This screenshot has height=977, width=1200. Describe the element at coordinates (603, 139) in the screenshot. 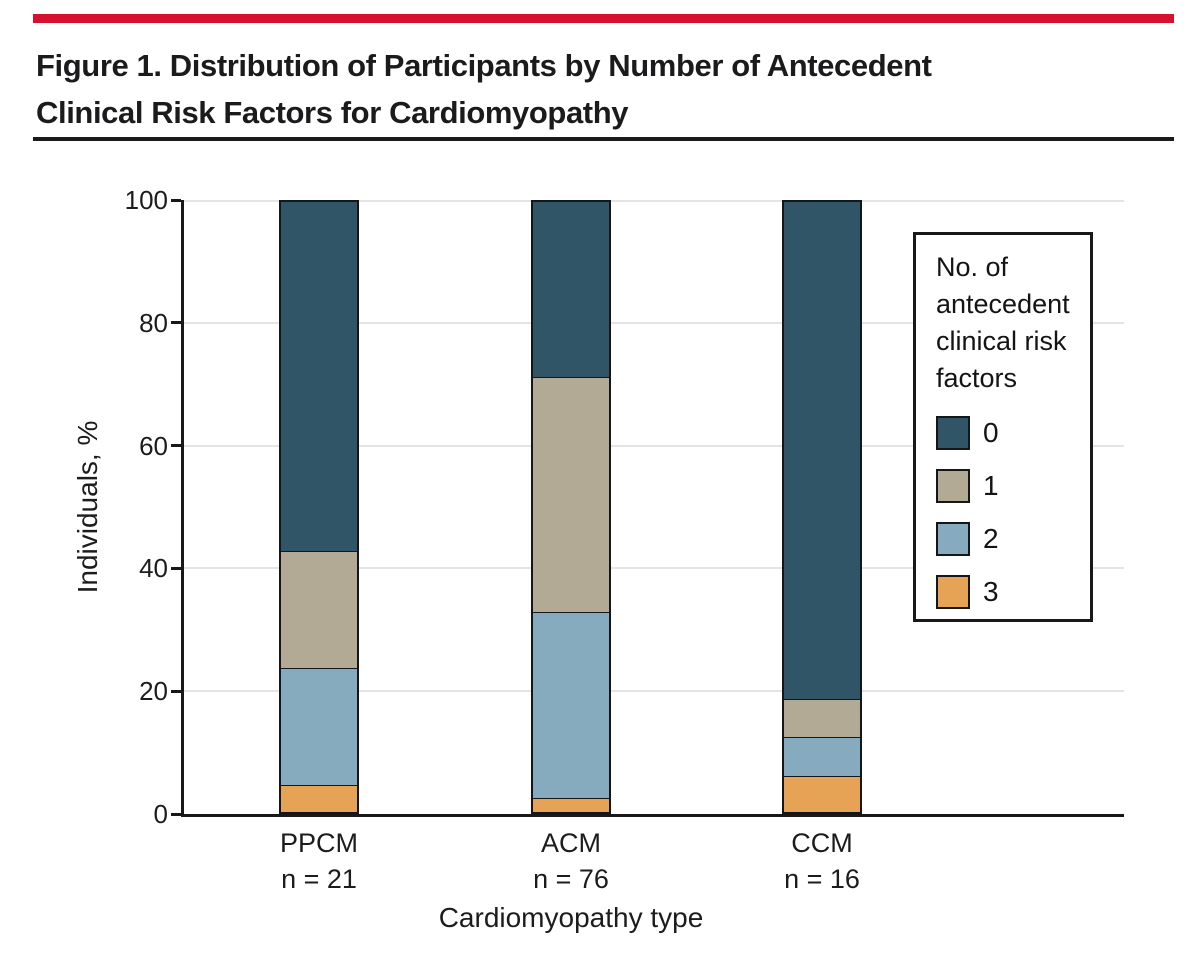

I see `title-divider` at that location.